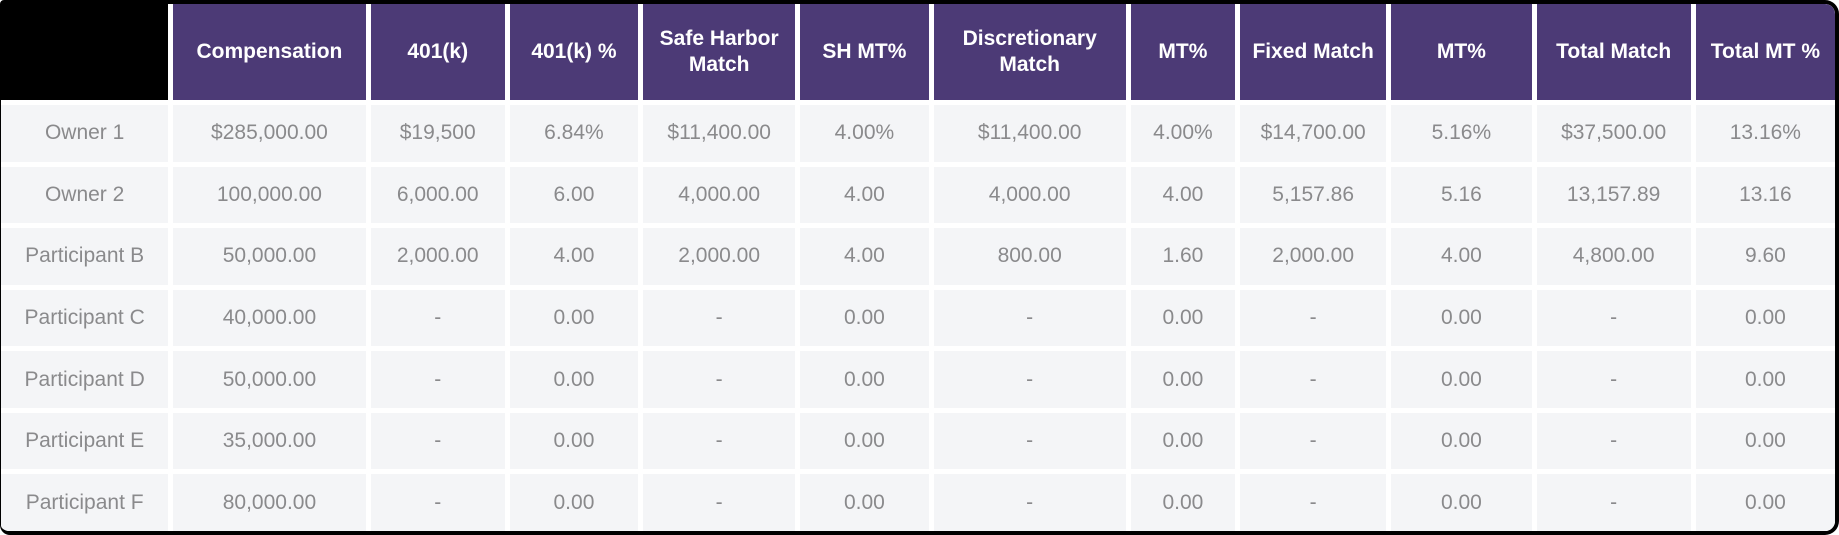 The image size is (1839, 535). What do you see at coordinates (1765, 195) in the screenshot?
I see `table-cell: 13.16` at bounding box center [1765, 195].